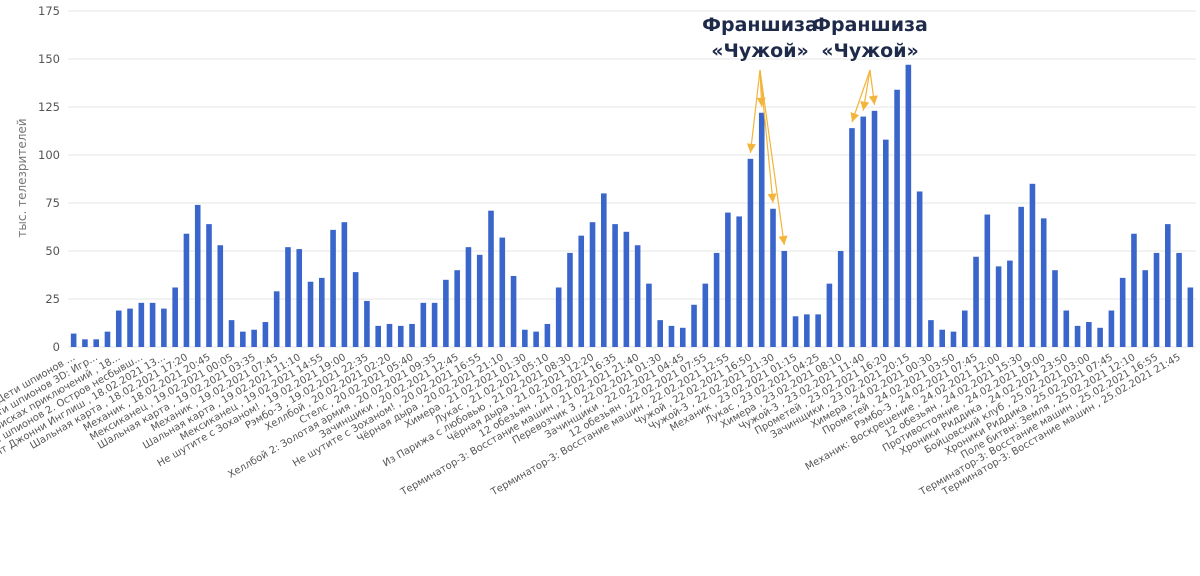 The height and width of the screenshot is (576, 1200). Describe the element at coordinates (49, 179) in the screenshot. I see `y-axis-ticks: 0 25 50 75 100 125 150 175` at that location.